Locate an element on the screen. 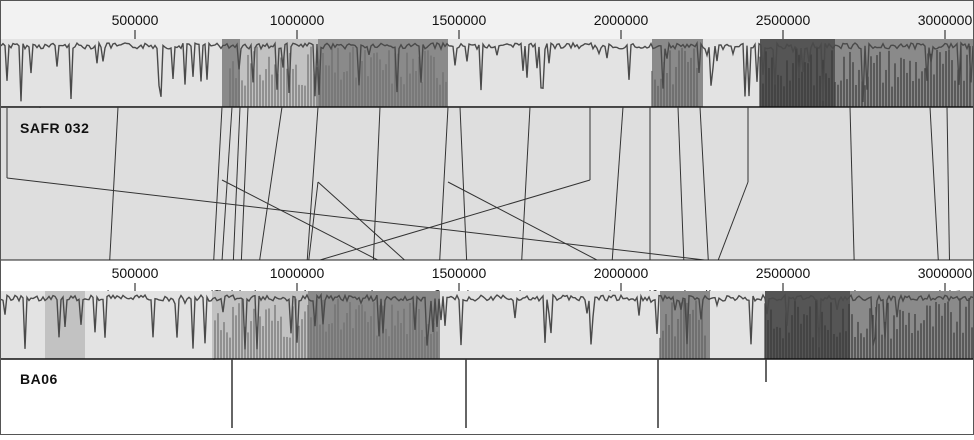 The height and width of the screenshot is (440, 974). bottom-tick-label: 500000 is located at coordinates (135, 273).